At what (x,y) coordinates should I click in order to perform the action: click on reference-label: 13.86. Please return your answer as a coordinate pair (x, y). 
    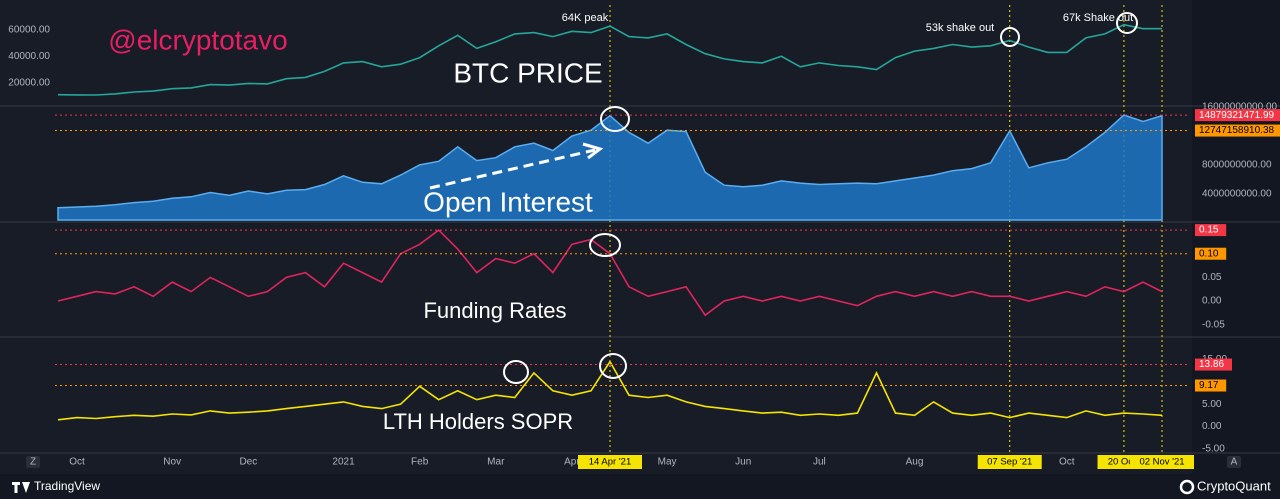
    Looking at the image, I should click on (1211, 364).